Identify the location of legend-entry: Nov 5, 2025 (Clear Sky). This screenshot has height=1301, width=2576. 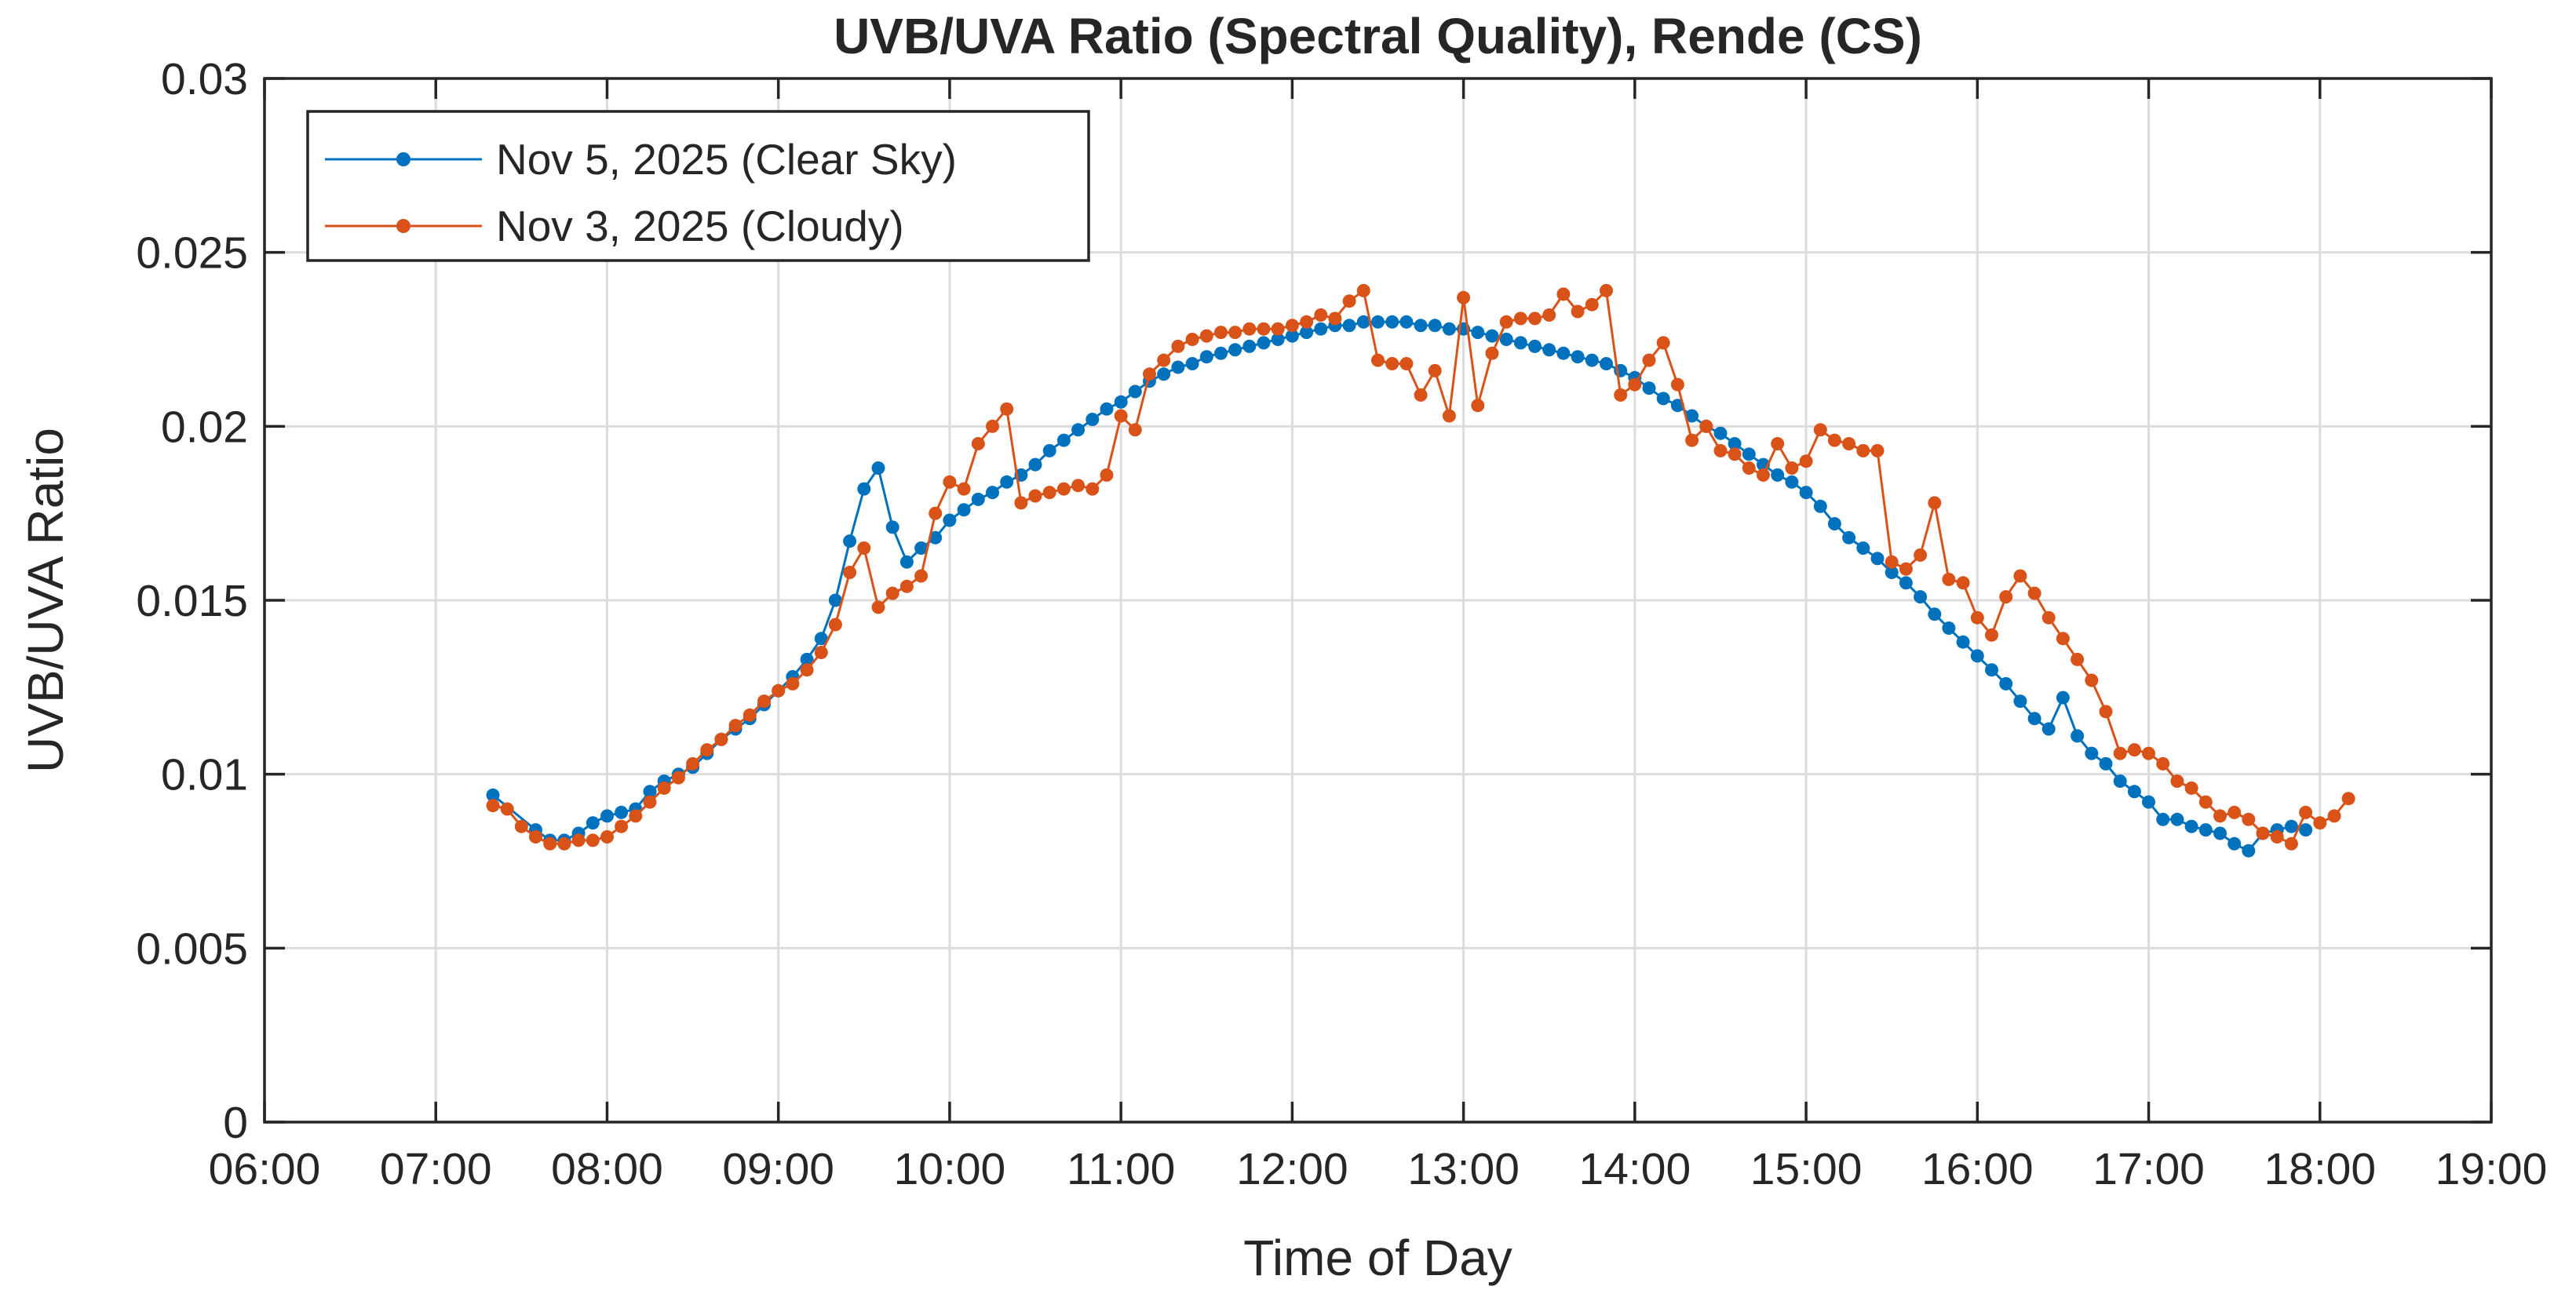
(641, 159).